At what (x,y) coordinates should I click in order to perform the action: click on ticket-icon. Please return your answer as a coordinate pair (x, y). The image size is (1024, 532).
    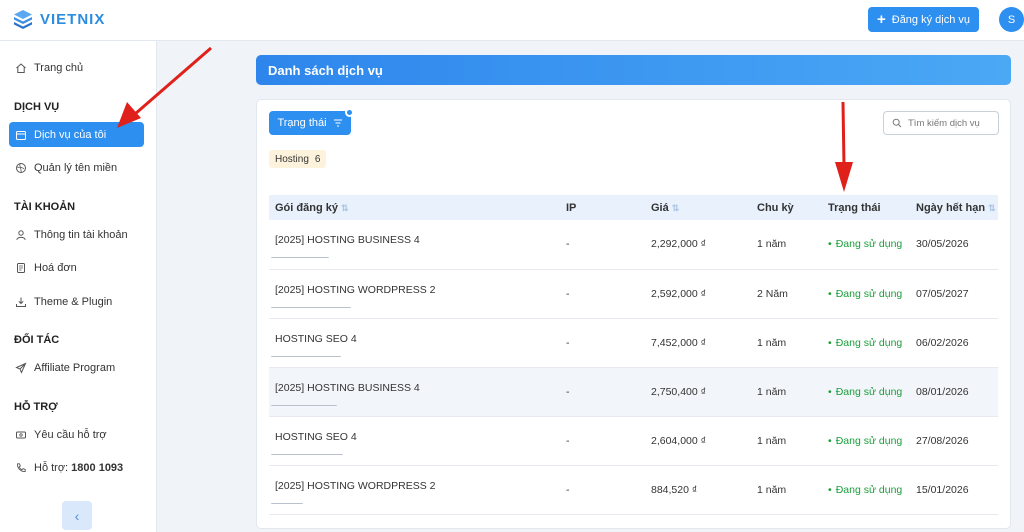
    Looking at the image, I should click on (21, 434).